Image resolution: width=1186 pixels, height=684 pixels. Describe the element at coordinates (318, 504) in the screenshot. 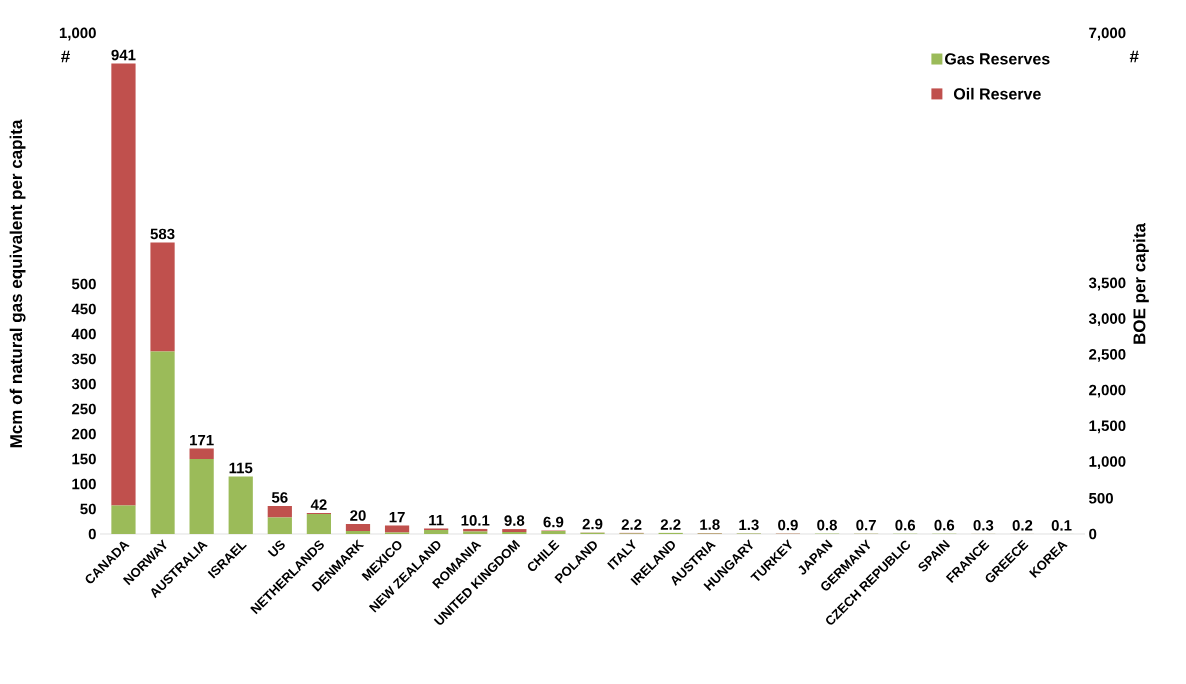

I see `total-label: 42` at that location.